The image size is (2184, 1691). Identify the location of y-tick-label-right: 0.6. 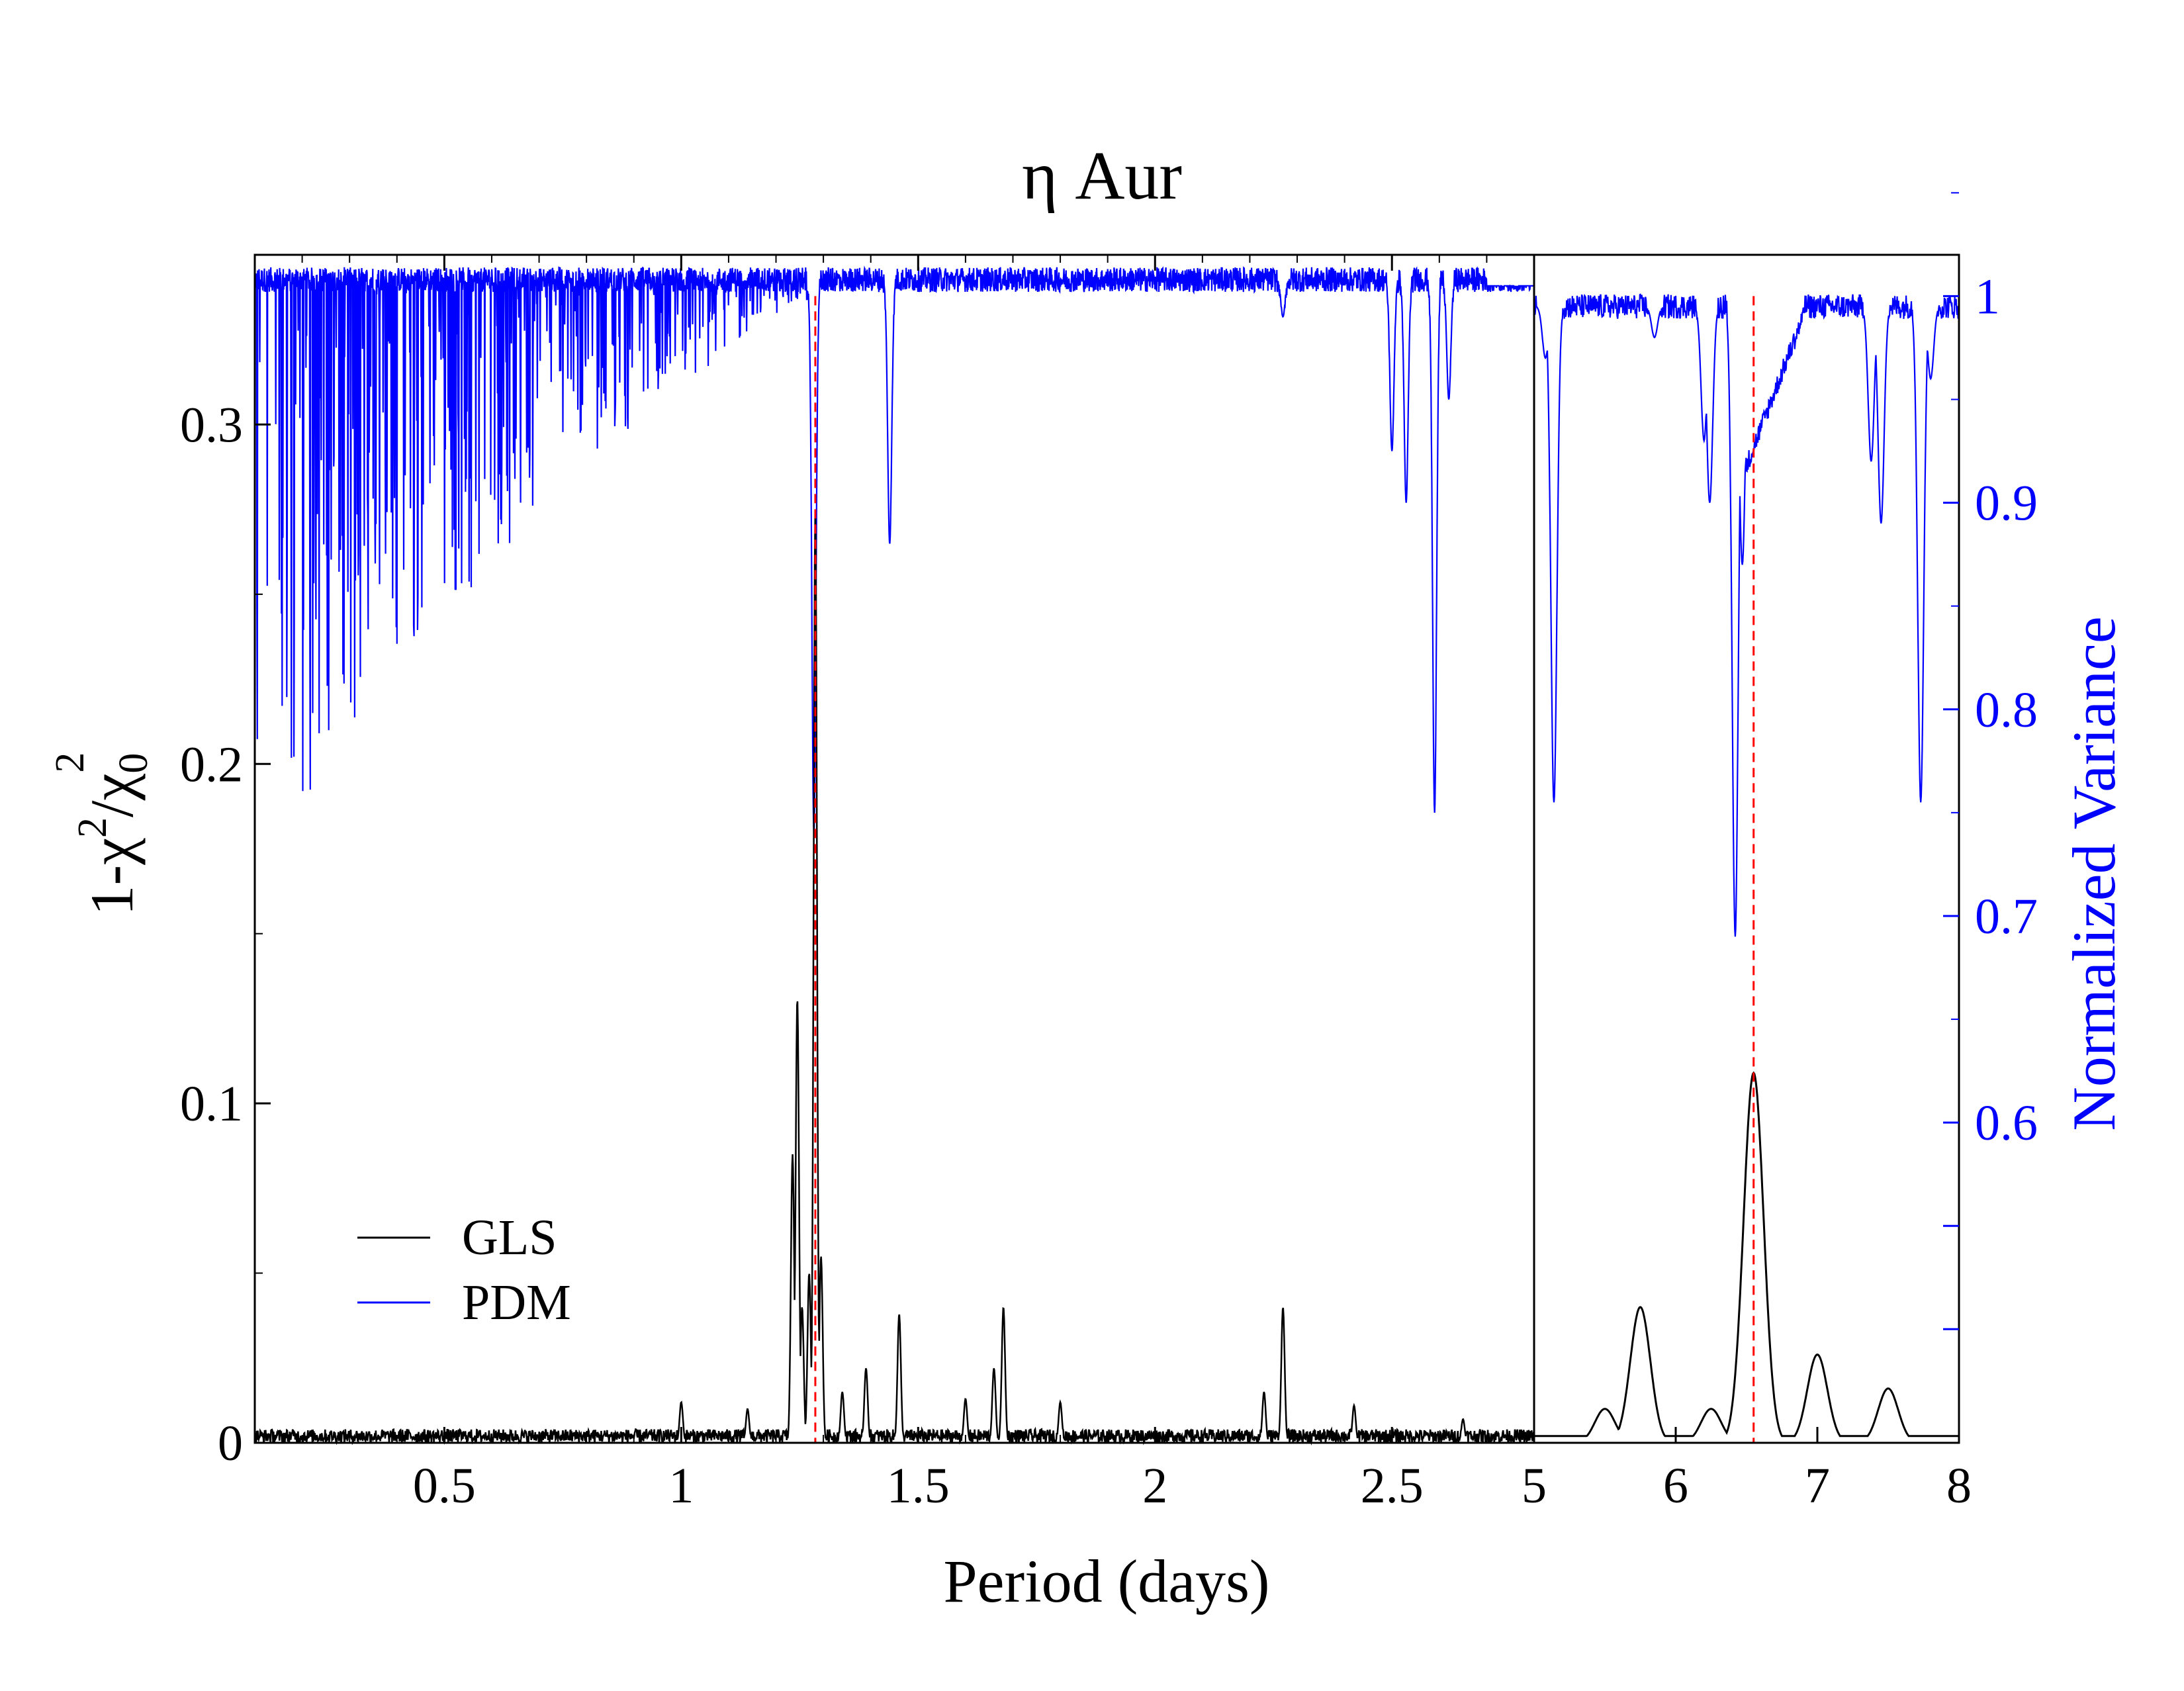
(2006, 1123).